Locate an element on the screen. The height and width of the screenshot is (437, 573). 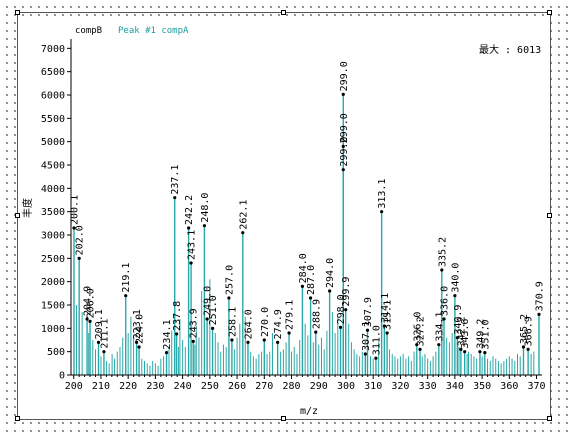
y-tick-label: 6500 is located at coordinates (53, 72).